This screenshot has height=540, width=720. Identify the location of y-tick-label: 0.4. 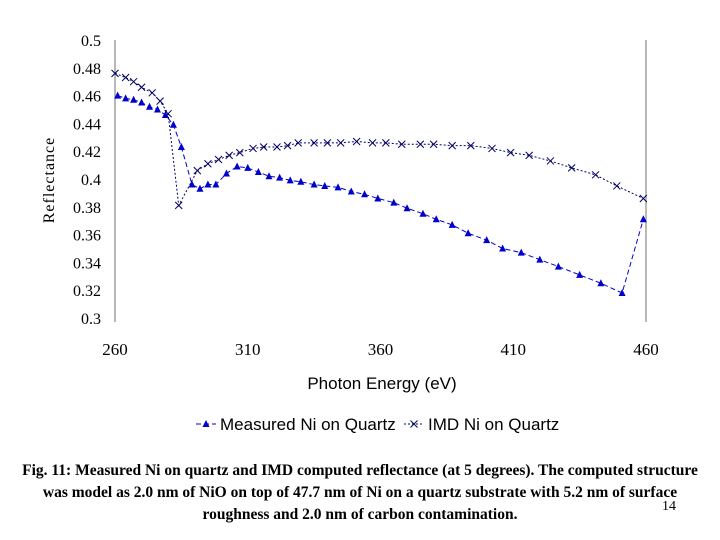
(91, 180).